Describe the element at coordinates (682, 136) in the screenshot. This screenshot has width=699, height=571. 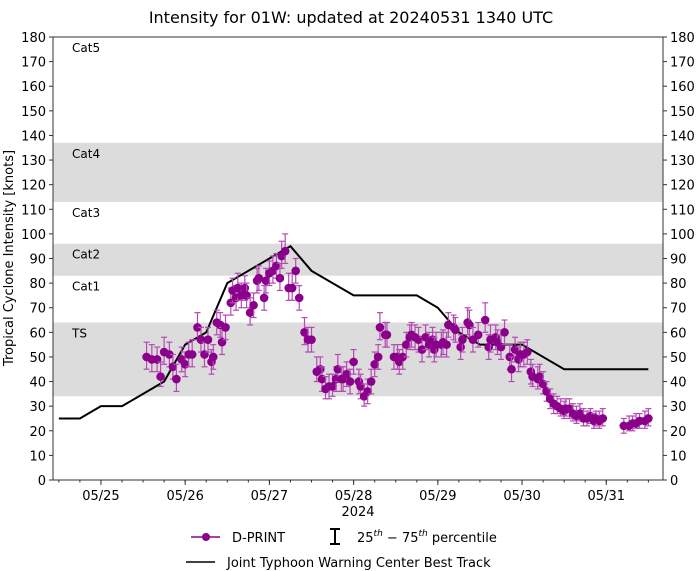
I see `y-tick-label-right: 140` at that location.